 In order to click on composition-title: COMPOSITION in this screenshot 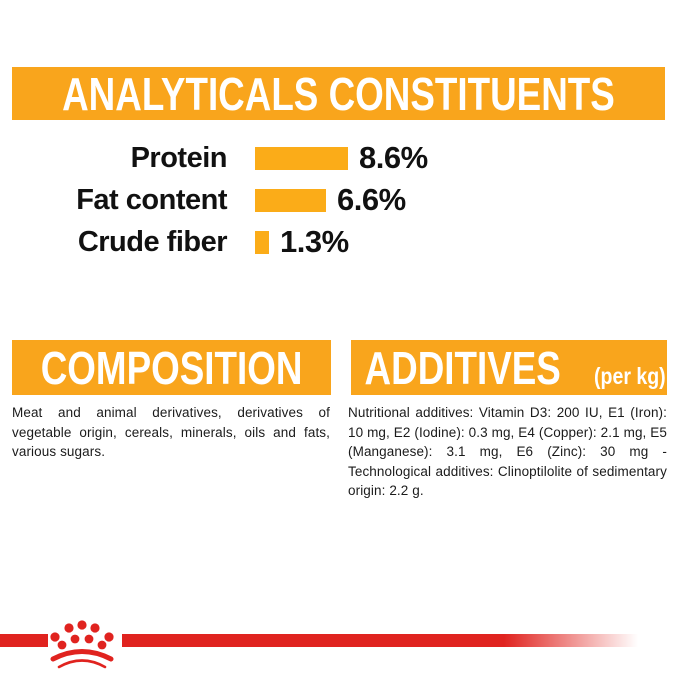, I will do `click(171, 367)`.